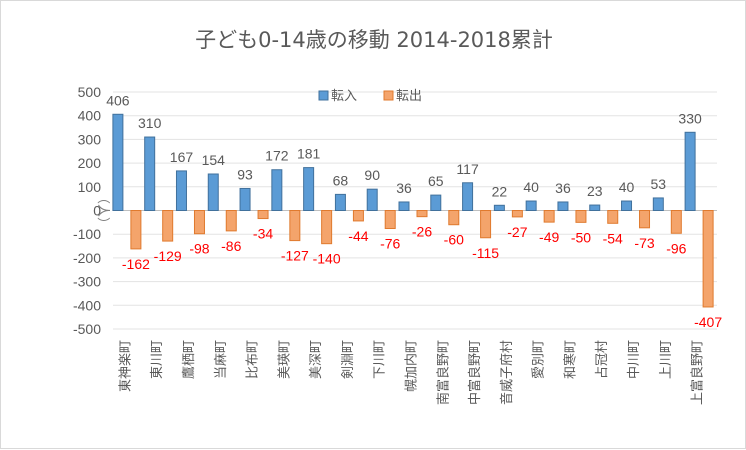 The image size is (746, 450). What do you see at coordinates (380, 359) in the screenshot?
I see `category-label: 下川町` at bounding box center [380, 359].